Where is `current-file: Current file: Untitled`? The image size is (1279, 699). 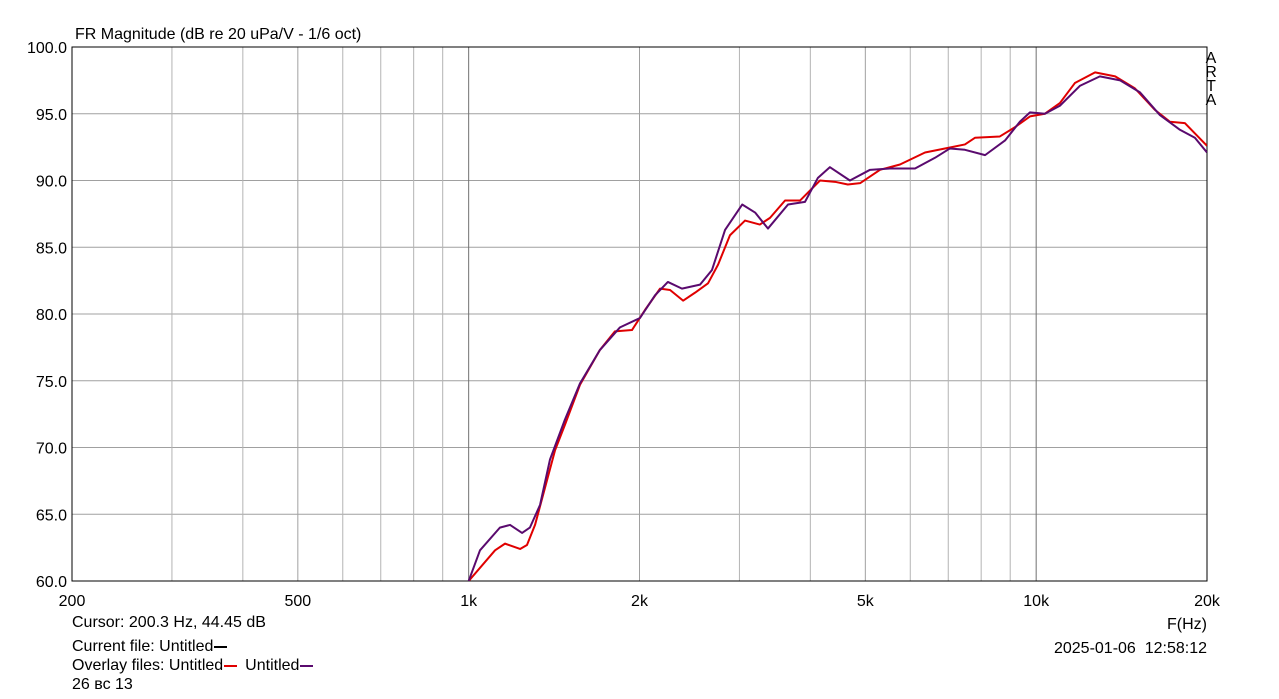 current-file: Current file: Untitled is located at coordinates (150, 647).